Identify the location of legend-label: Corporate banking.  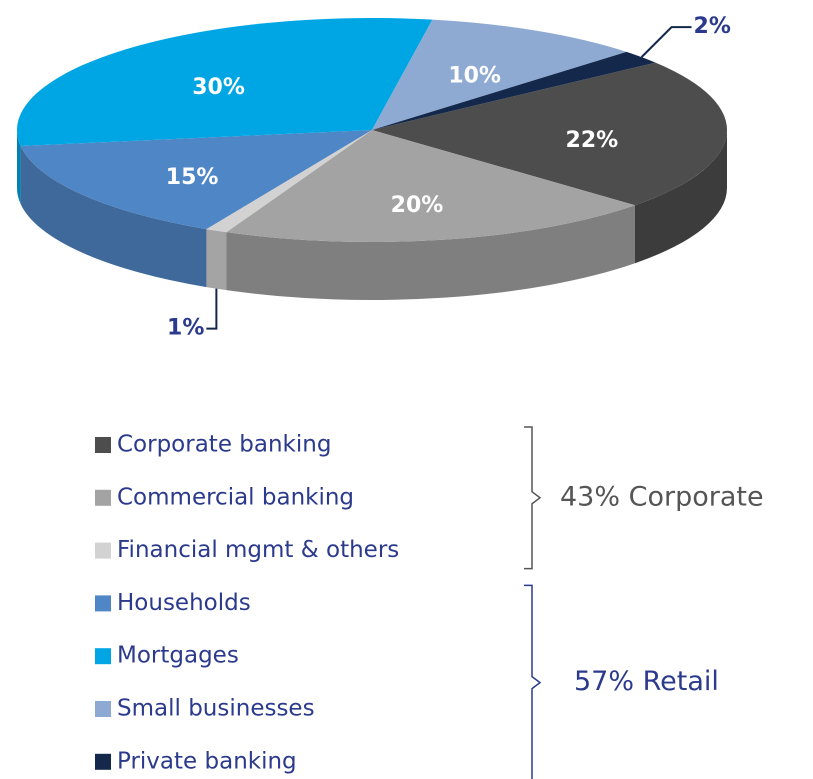
(224, 445).